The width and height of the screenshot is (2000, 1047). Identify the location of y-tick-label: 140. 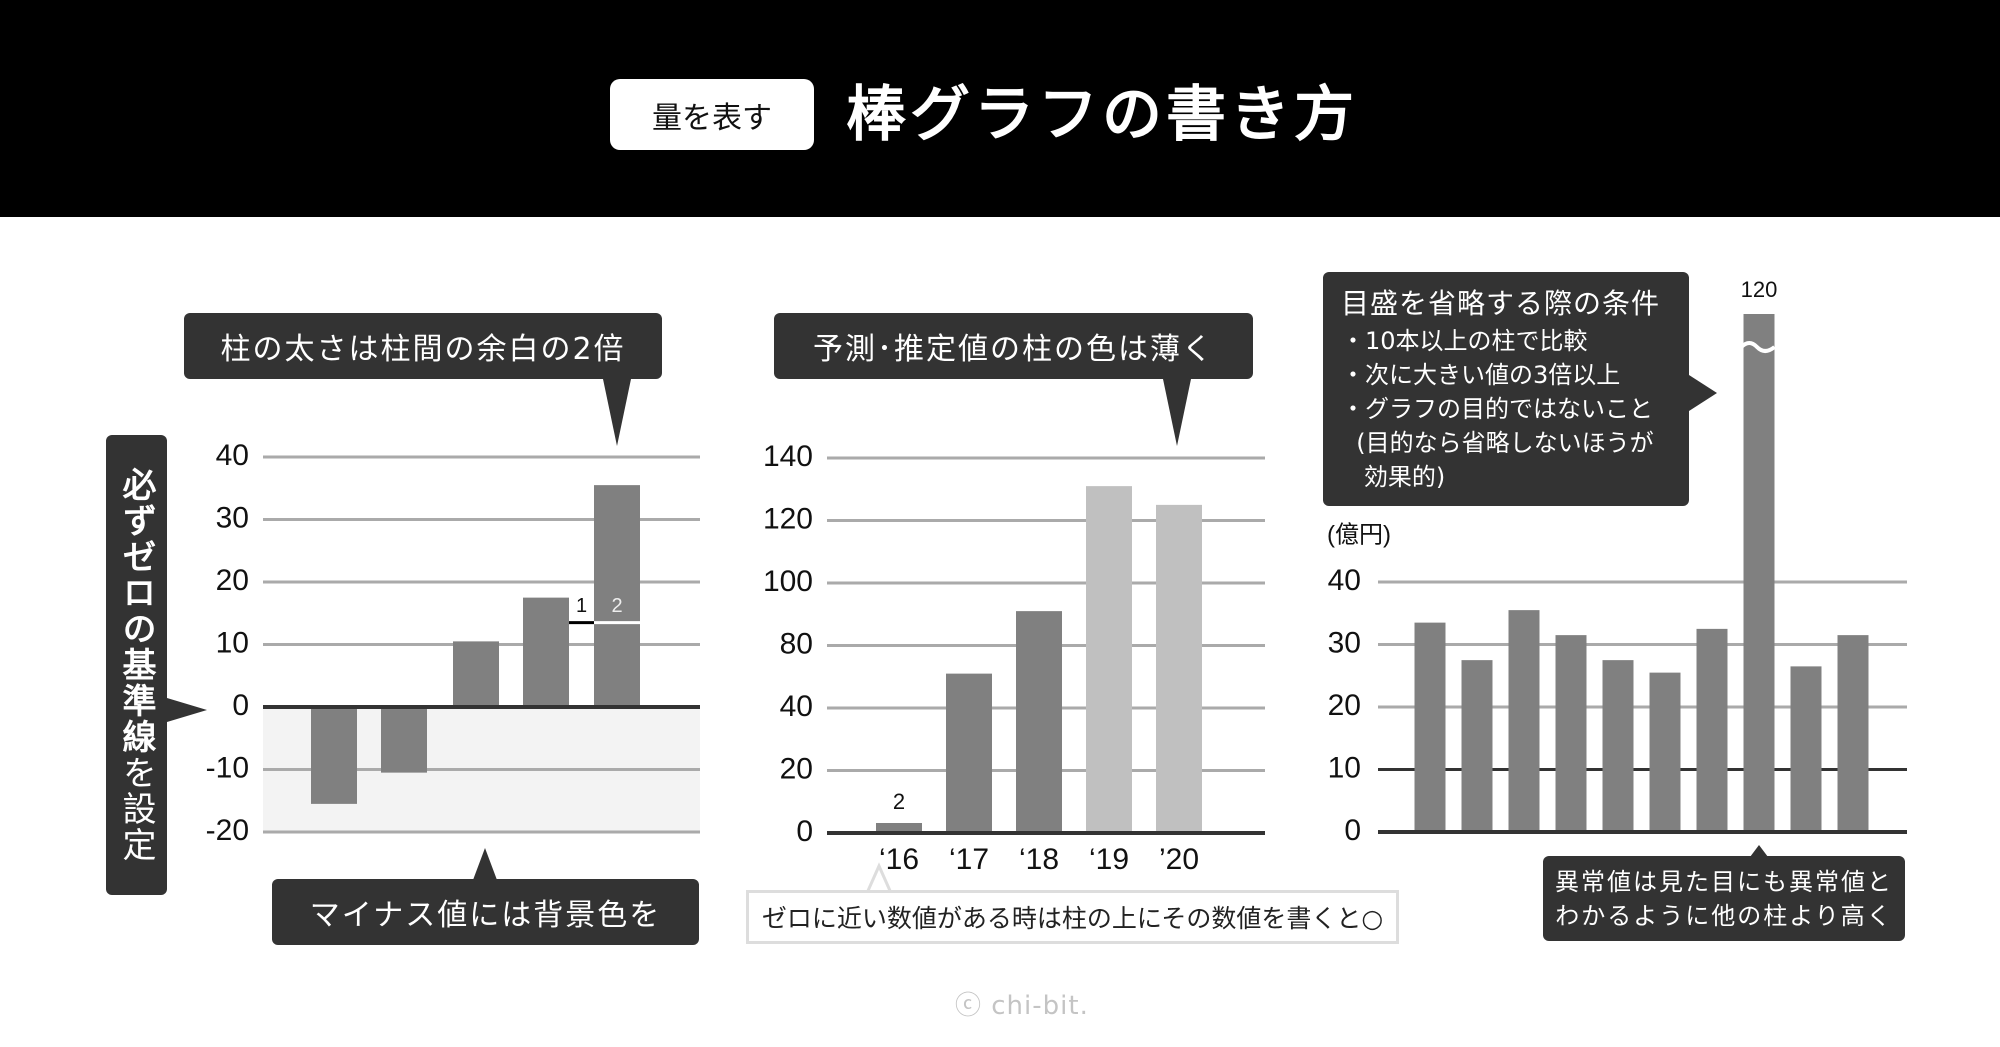
(788, 456).